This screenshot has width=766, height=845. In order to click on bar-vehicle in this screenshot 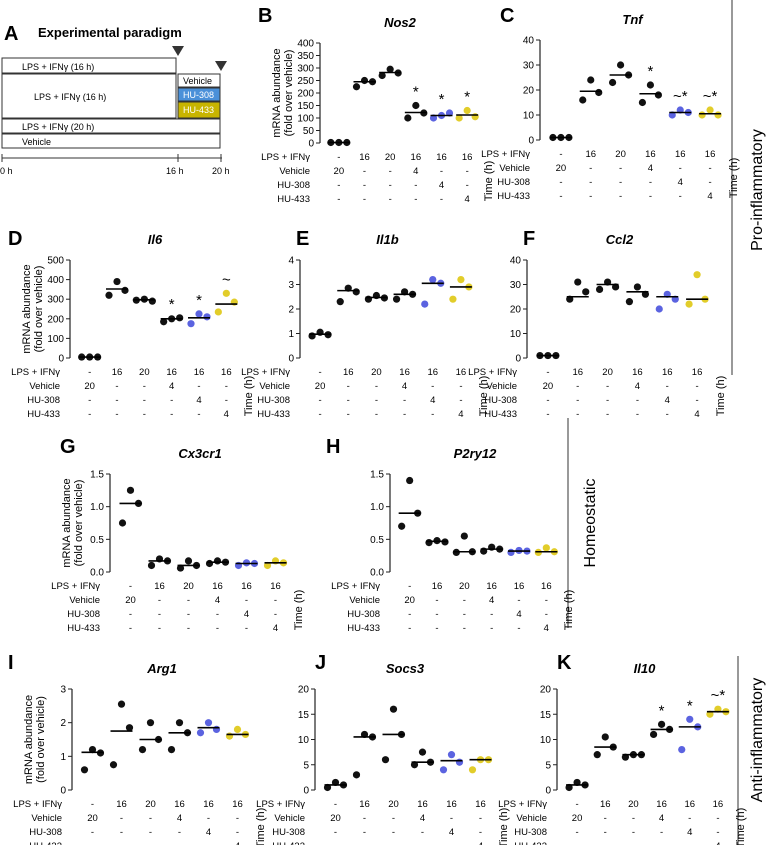, I will do `click(111, 141)`.